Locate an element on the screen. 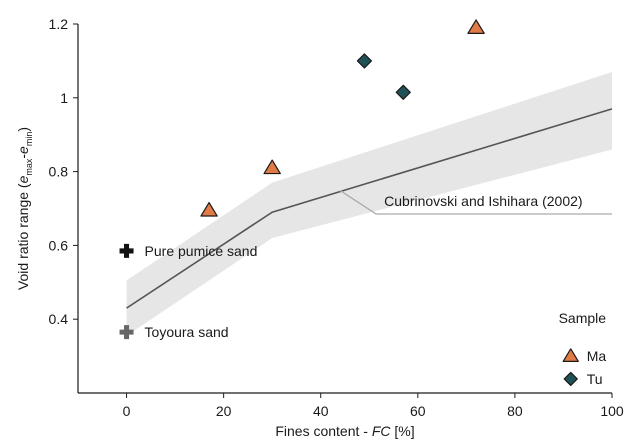 This screenshot has width=628, height=441. x-tick-label: 80 is located at coordinates (515, 411).